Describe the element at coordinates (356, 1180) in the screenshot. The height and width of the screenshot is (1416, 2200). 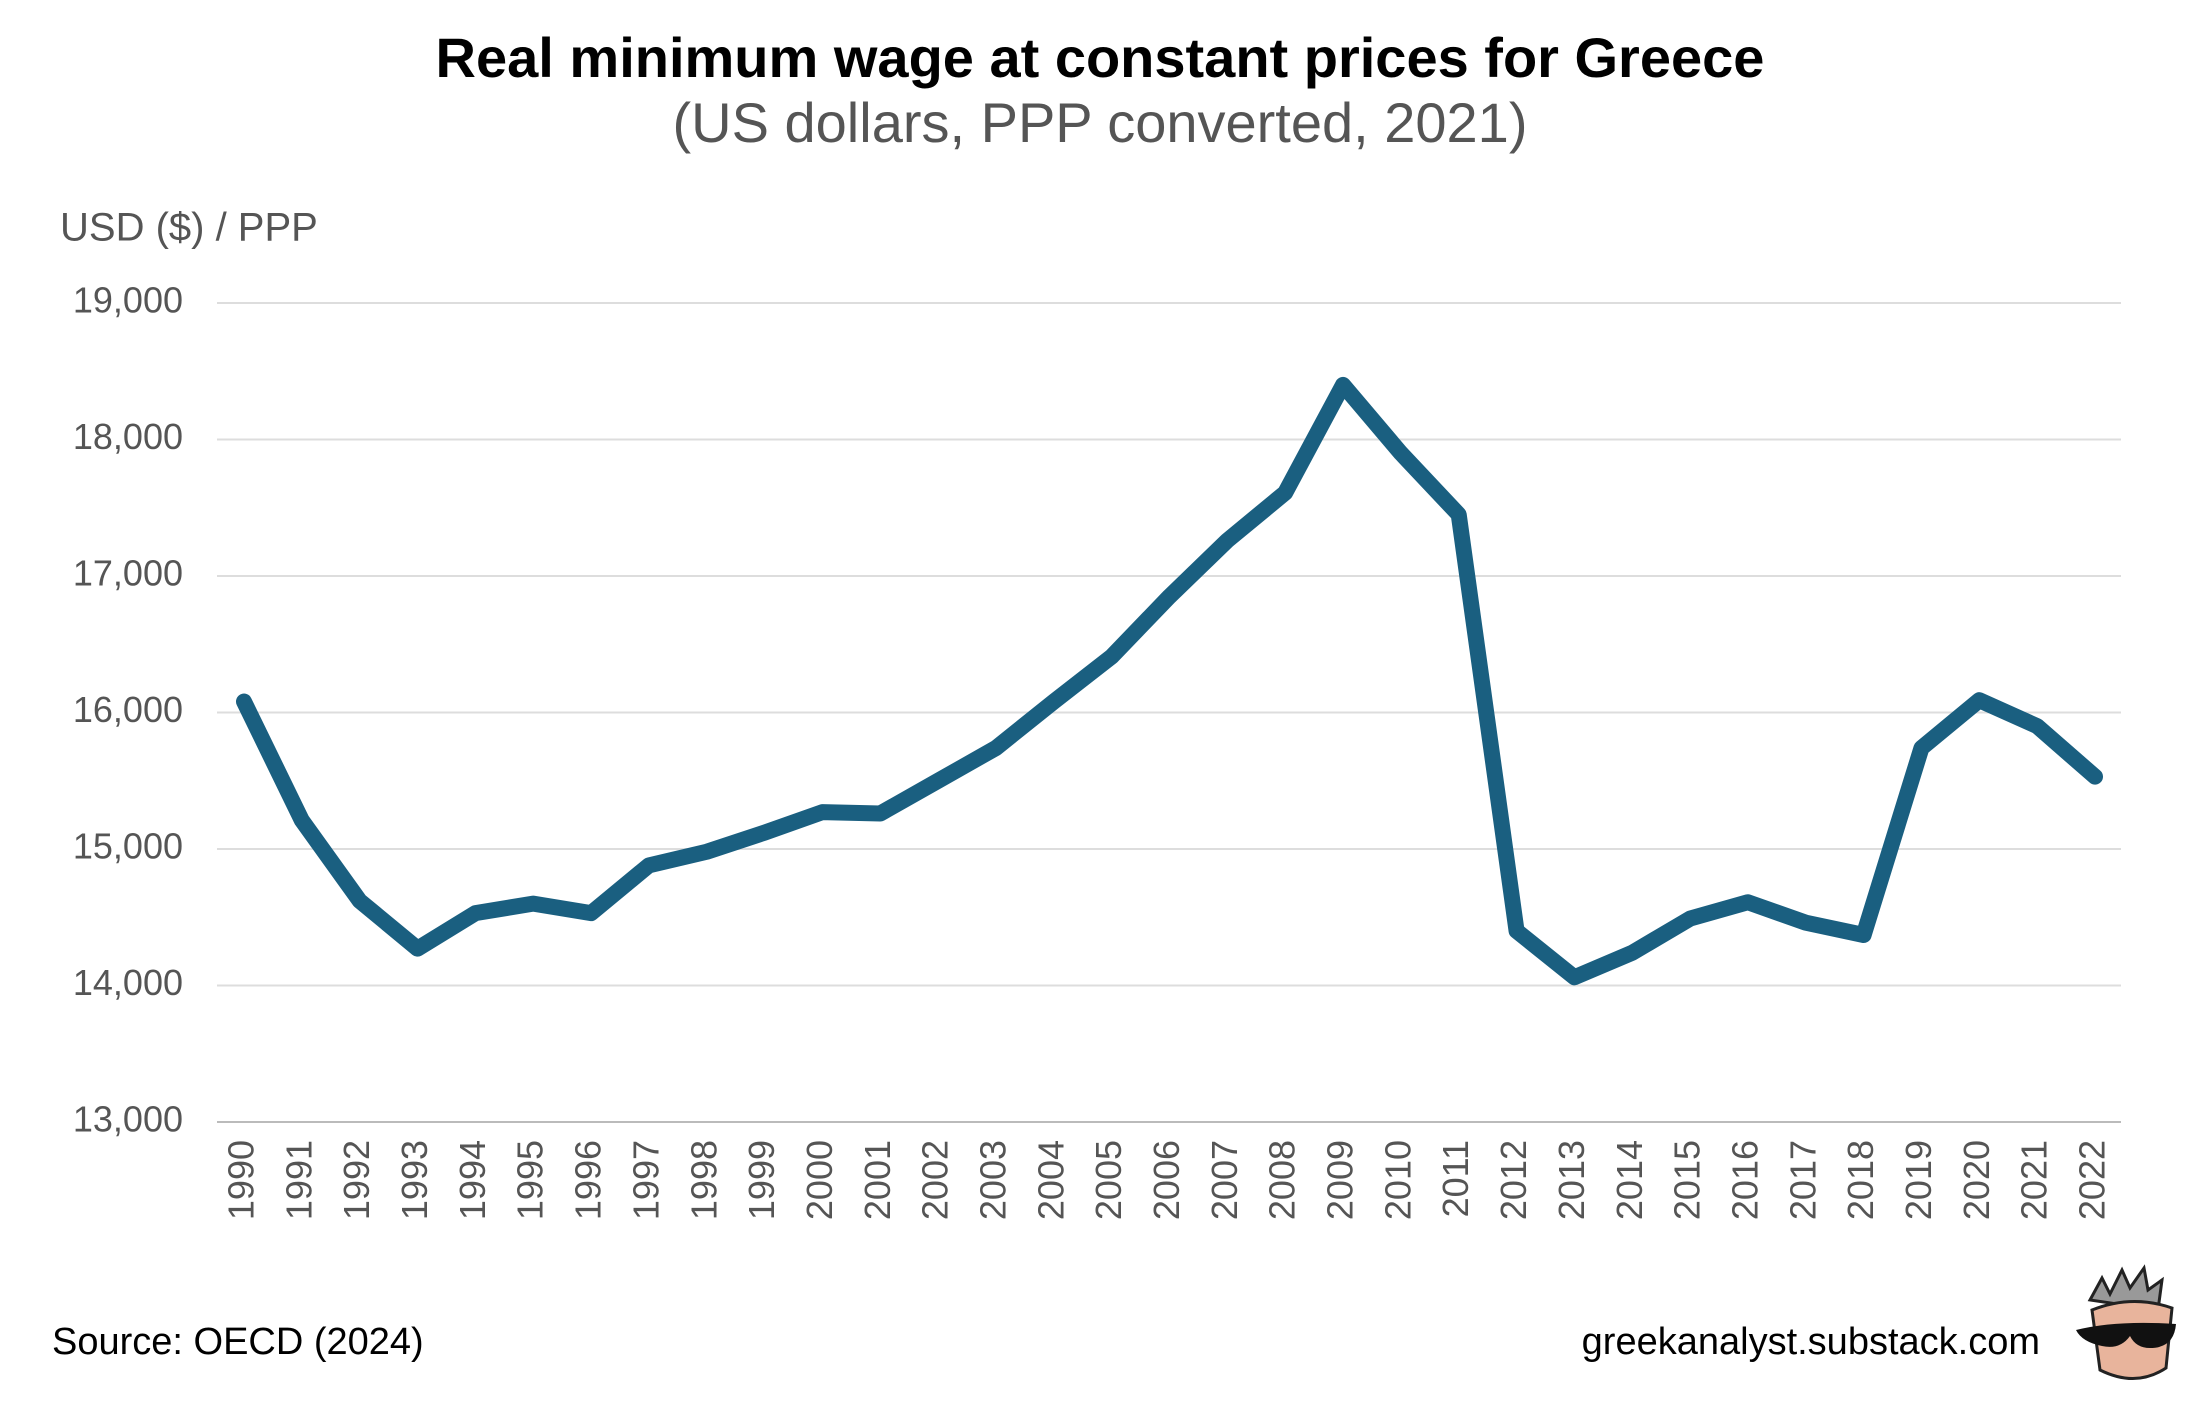
I see `x-tick-label: 1992` at that location.